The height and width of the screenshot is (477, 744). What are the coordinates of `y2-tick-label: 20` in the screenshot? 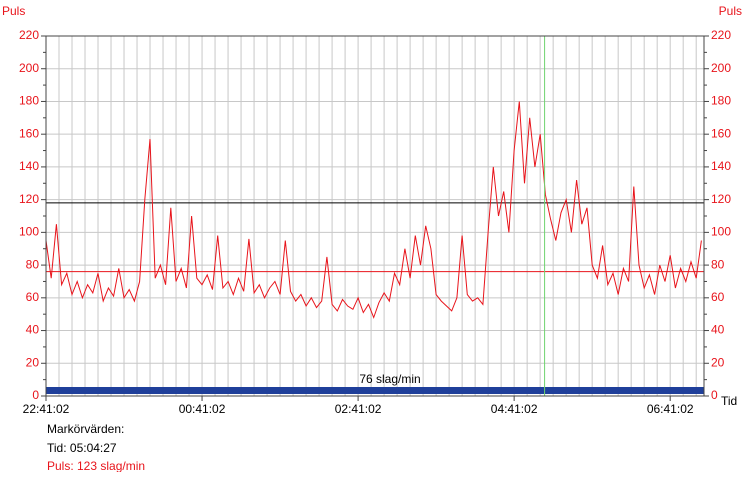 It's located at (718, 362).